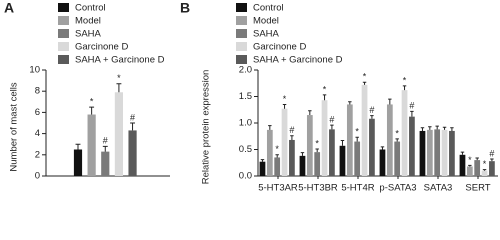 This screenshot has height=240, width=500. What do you see at coordinates (477, 188) in the screenshot?
I see `x-tick-label: SERT` at bounding box center [477, 188].